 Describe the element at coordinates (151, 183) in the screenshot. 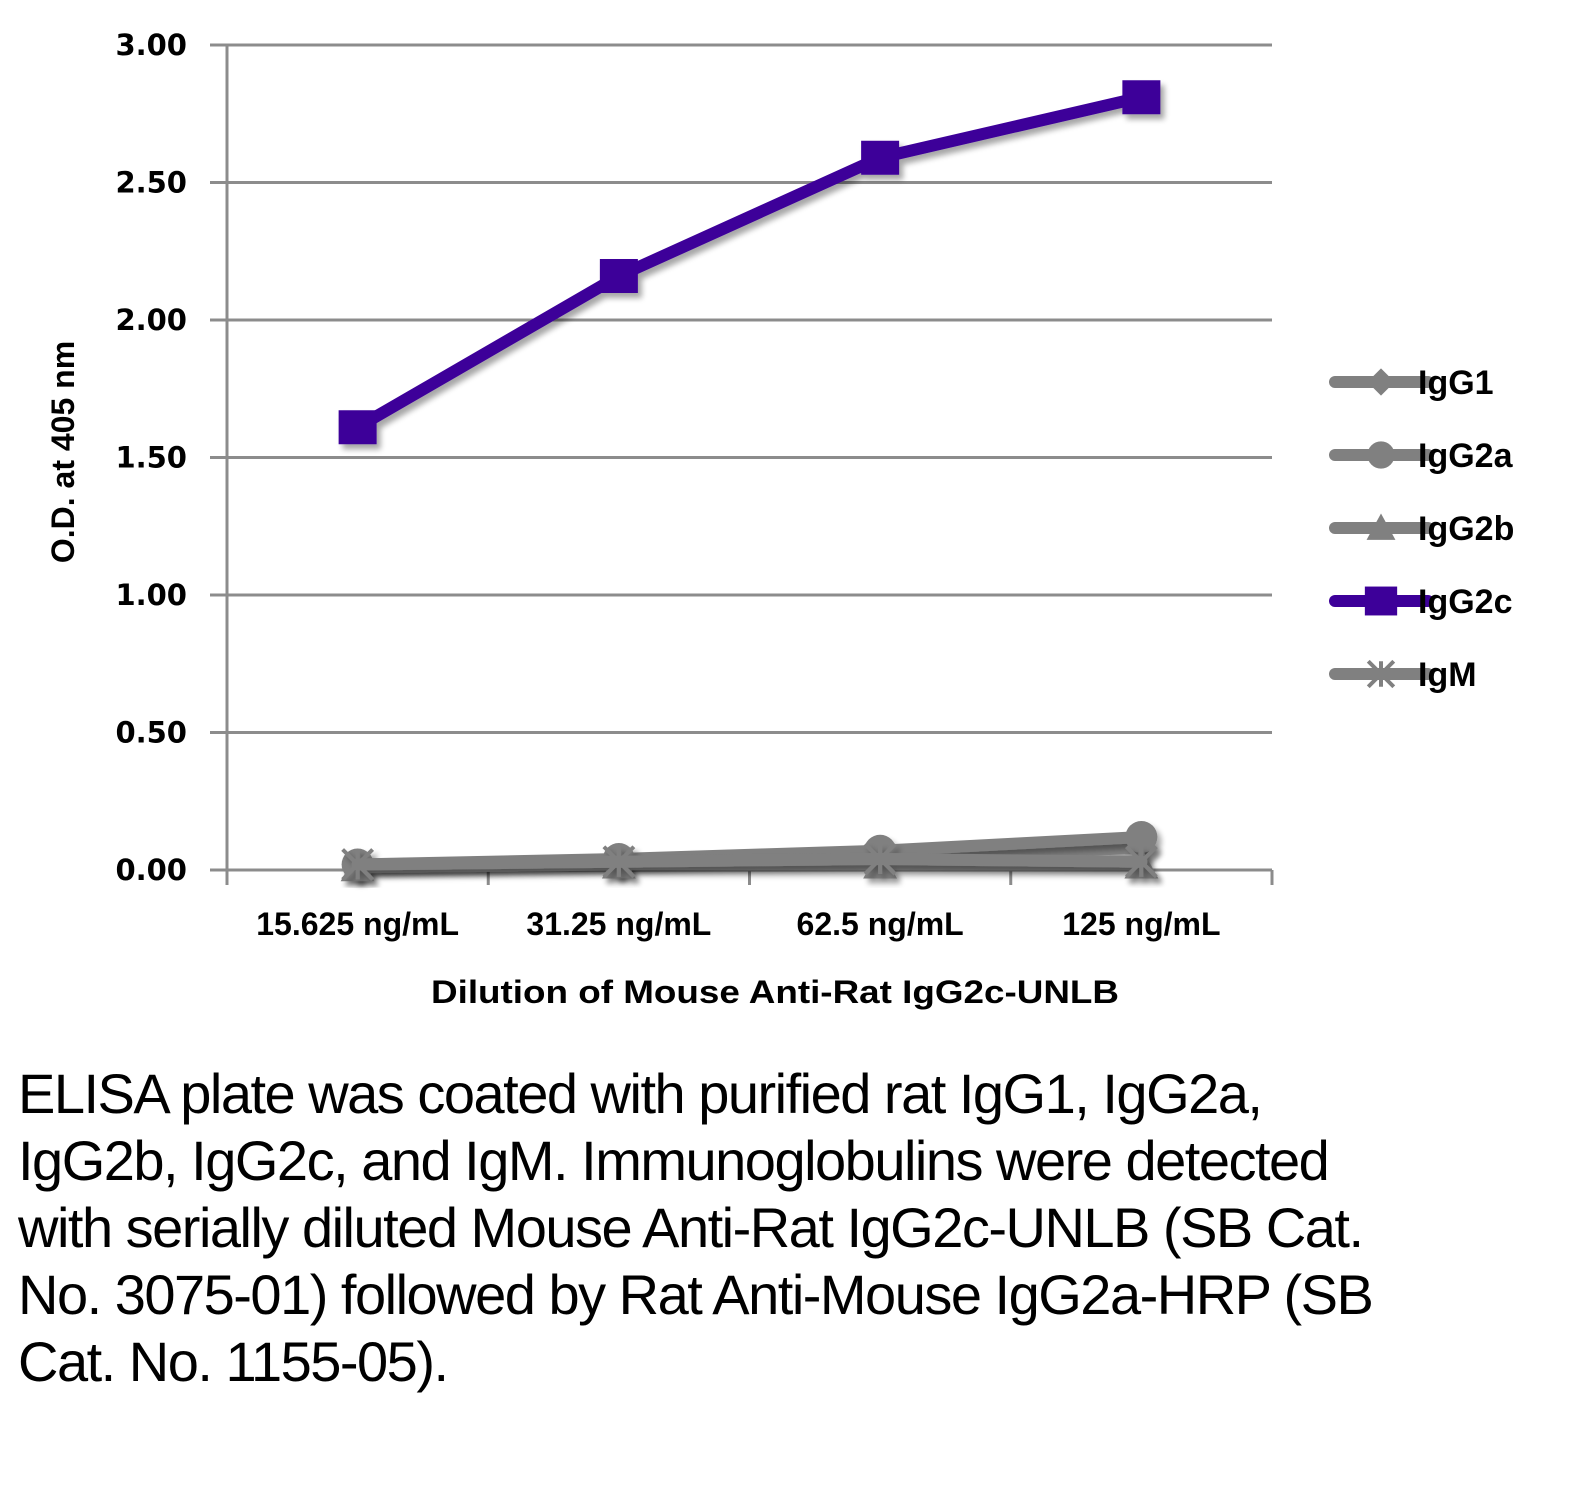

I see `y-tick-label: 2.50` at that location.